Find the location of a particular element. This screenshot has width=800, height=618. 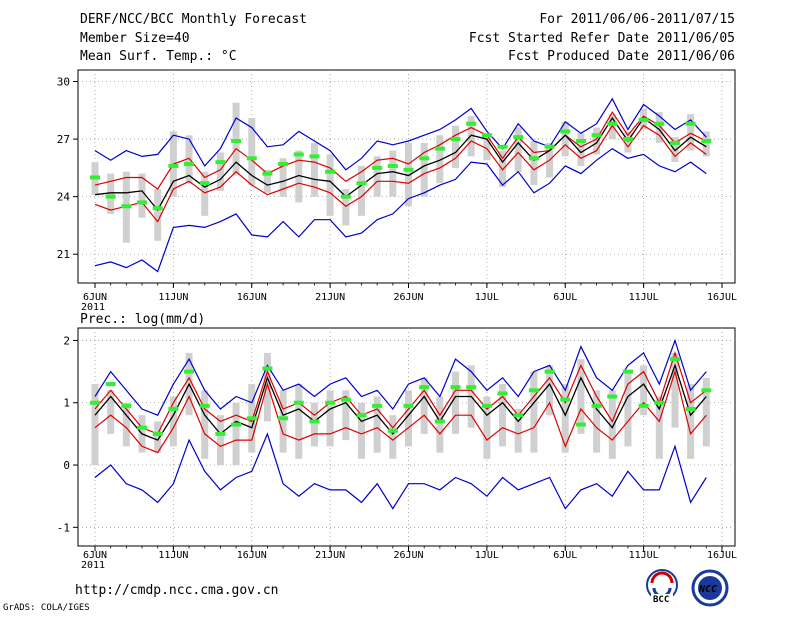

x-tick-label: 6JUN is located at coordinates (95, 555).